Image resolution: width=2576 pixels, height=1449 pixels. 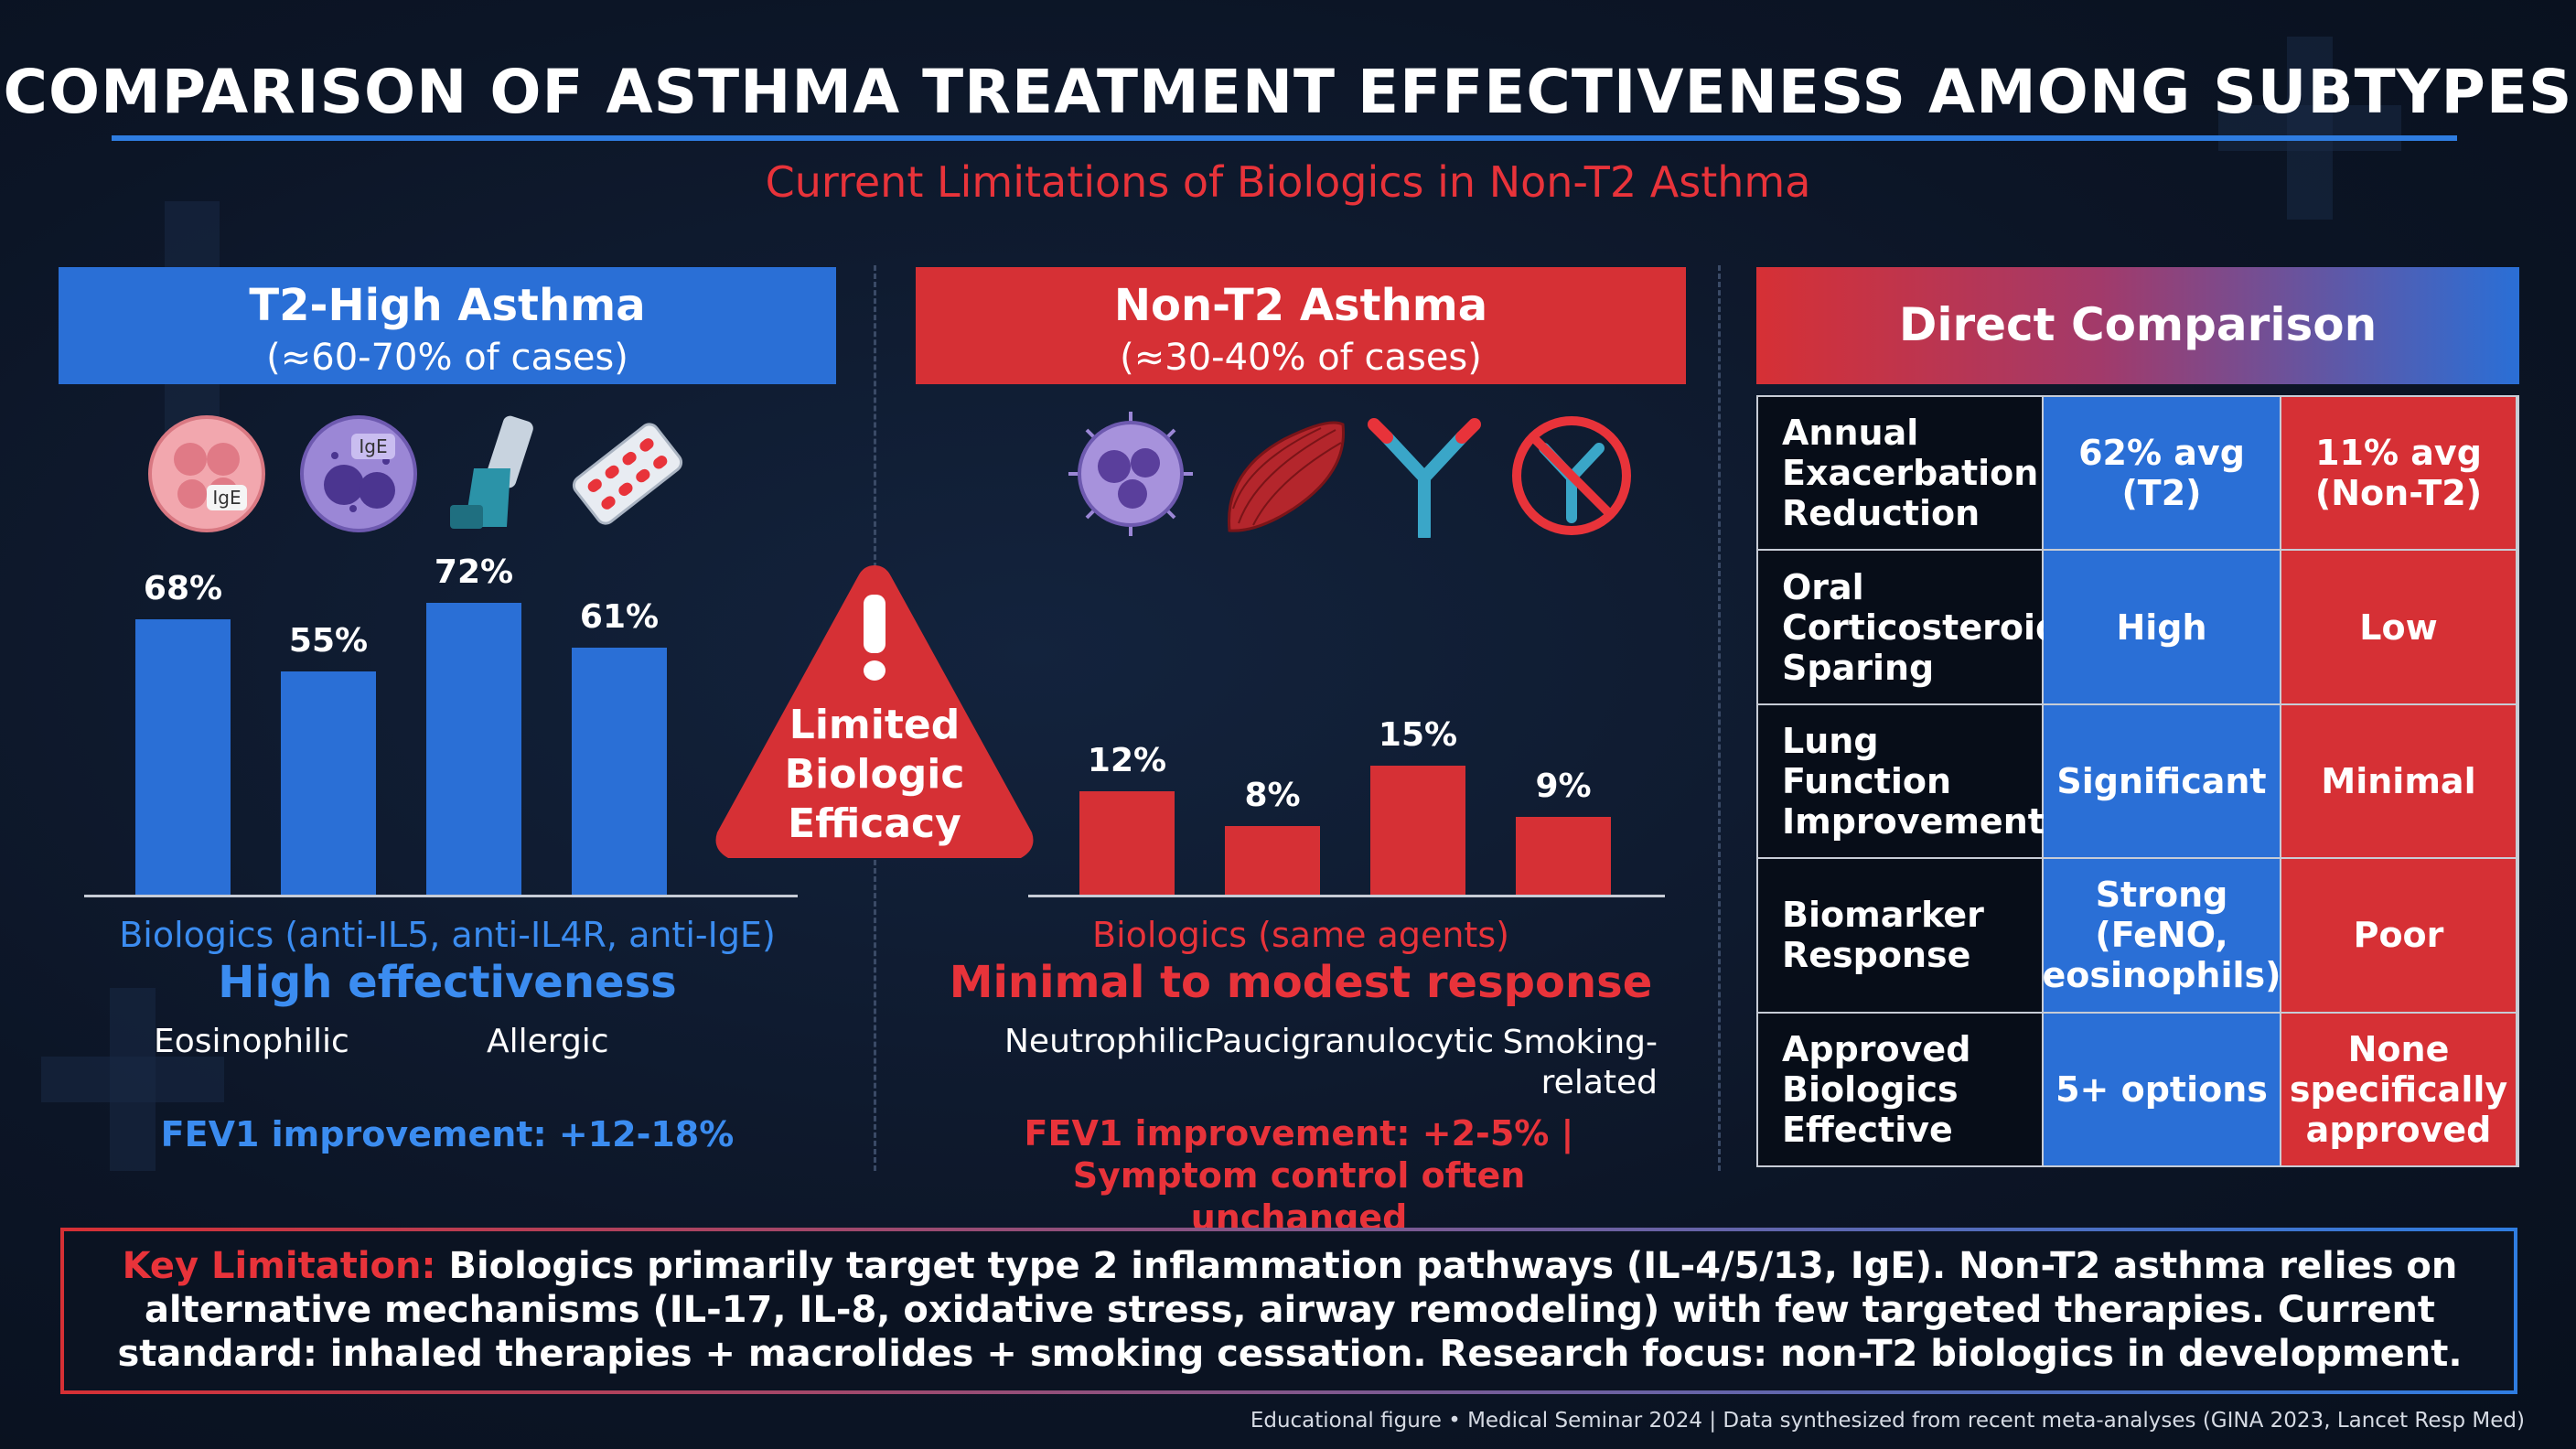 I want to click on comparison-row-label: Lung Function Improvement, so click(x=1902, y=782).